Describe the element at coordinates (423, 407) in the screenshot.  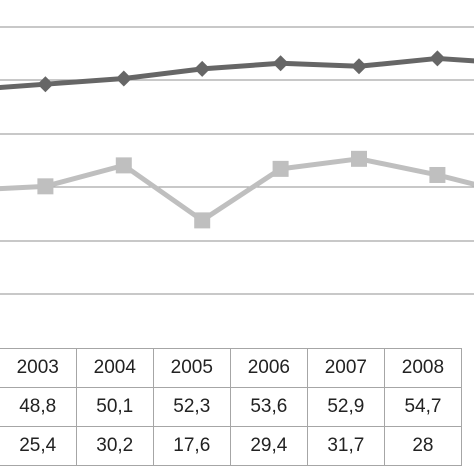
I see `table-cell-value: 54,7` at that location.